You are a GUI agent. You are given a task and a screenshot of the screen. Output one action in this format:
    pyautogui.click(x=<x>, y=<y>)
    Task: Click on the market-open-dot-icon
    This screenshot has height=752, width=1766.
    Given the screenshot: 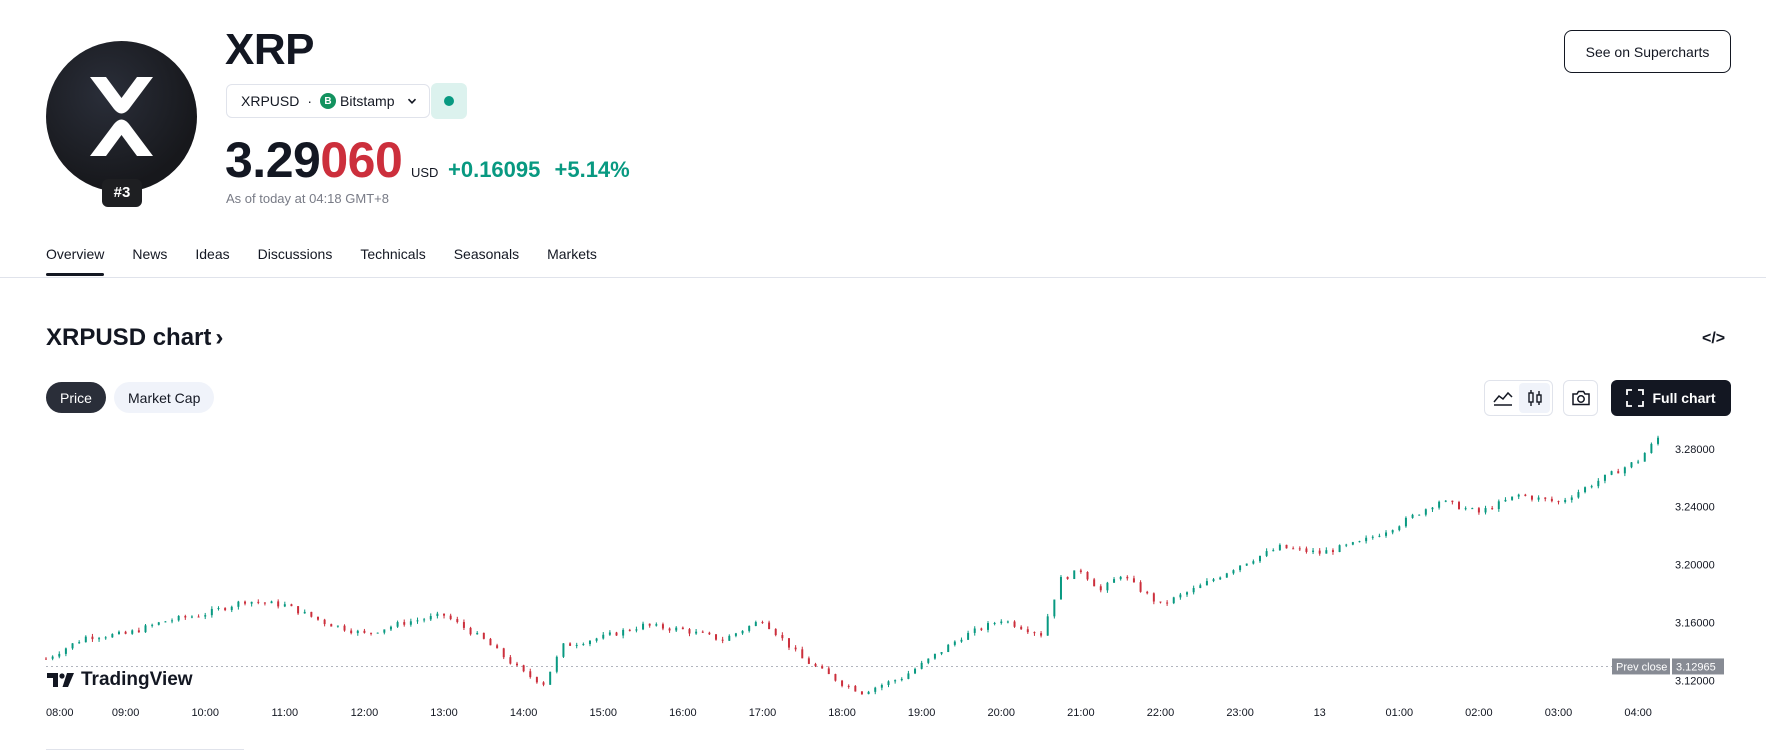 What is the action you would take?
    pyautogui.click(x=449, y=101)
    